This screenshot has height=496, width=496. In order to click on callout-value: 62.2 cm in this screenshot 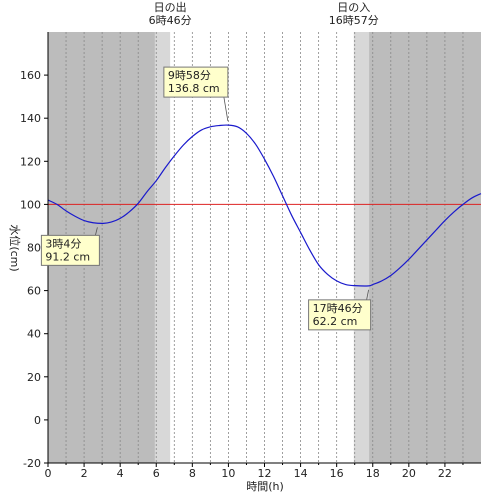, I will do `click(335, 321)`.